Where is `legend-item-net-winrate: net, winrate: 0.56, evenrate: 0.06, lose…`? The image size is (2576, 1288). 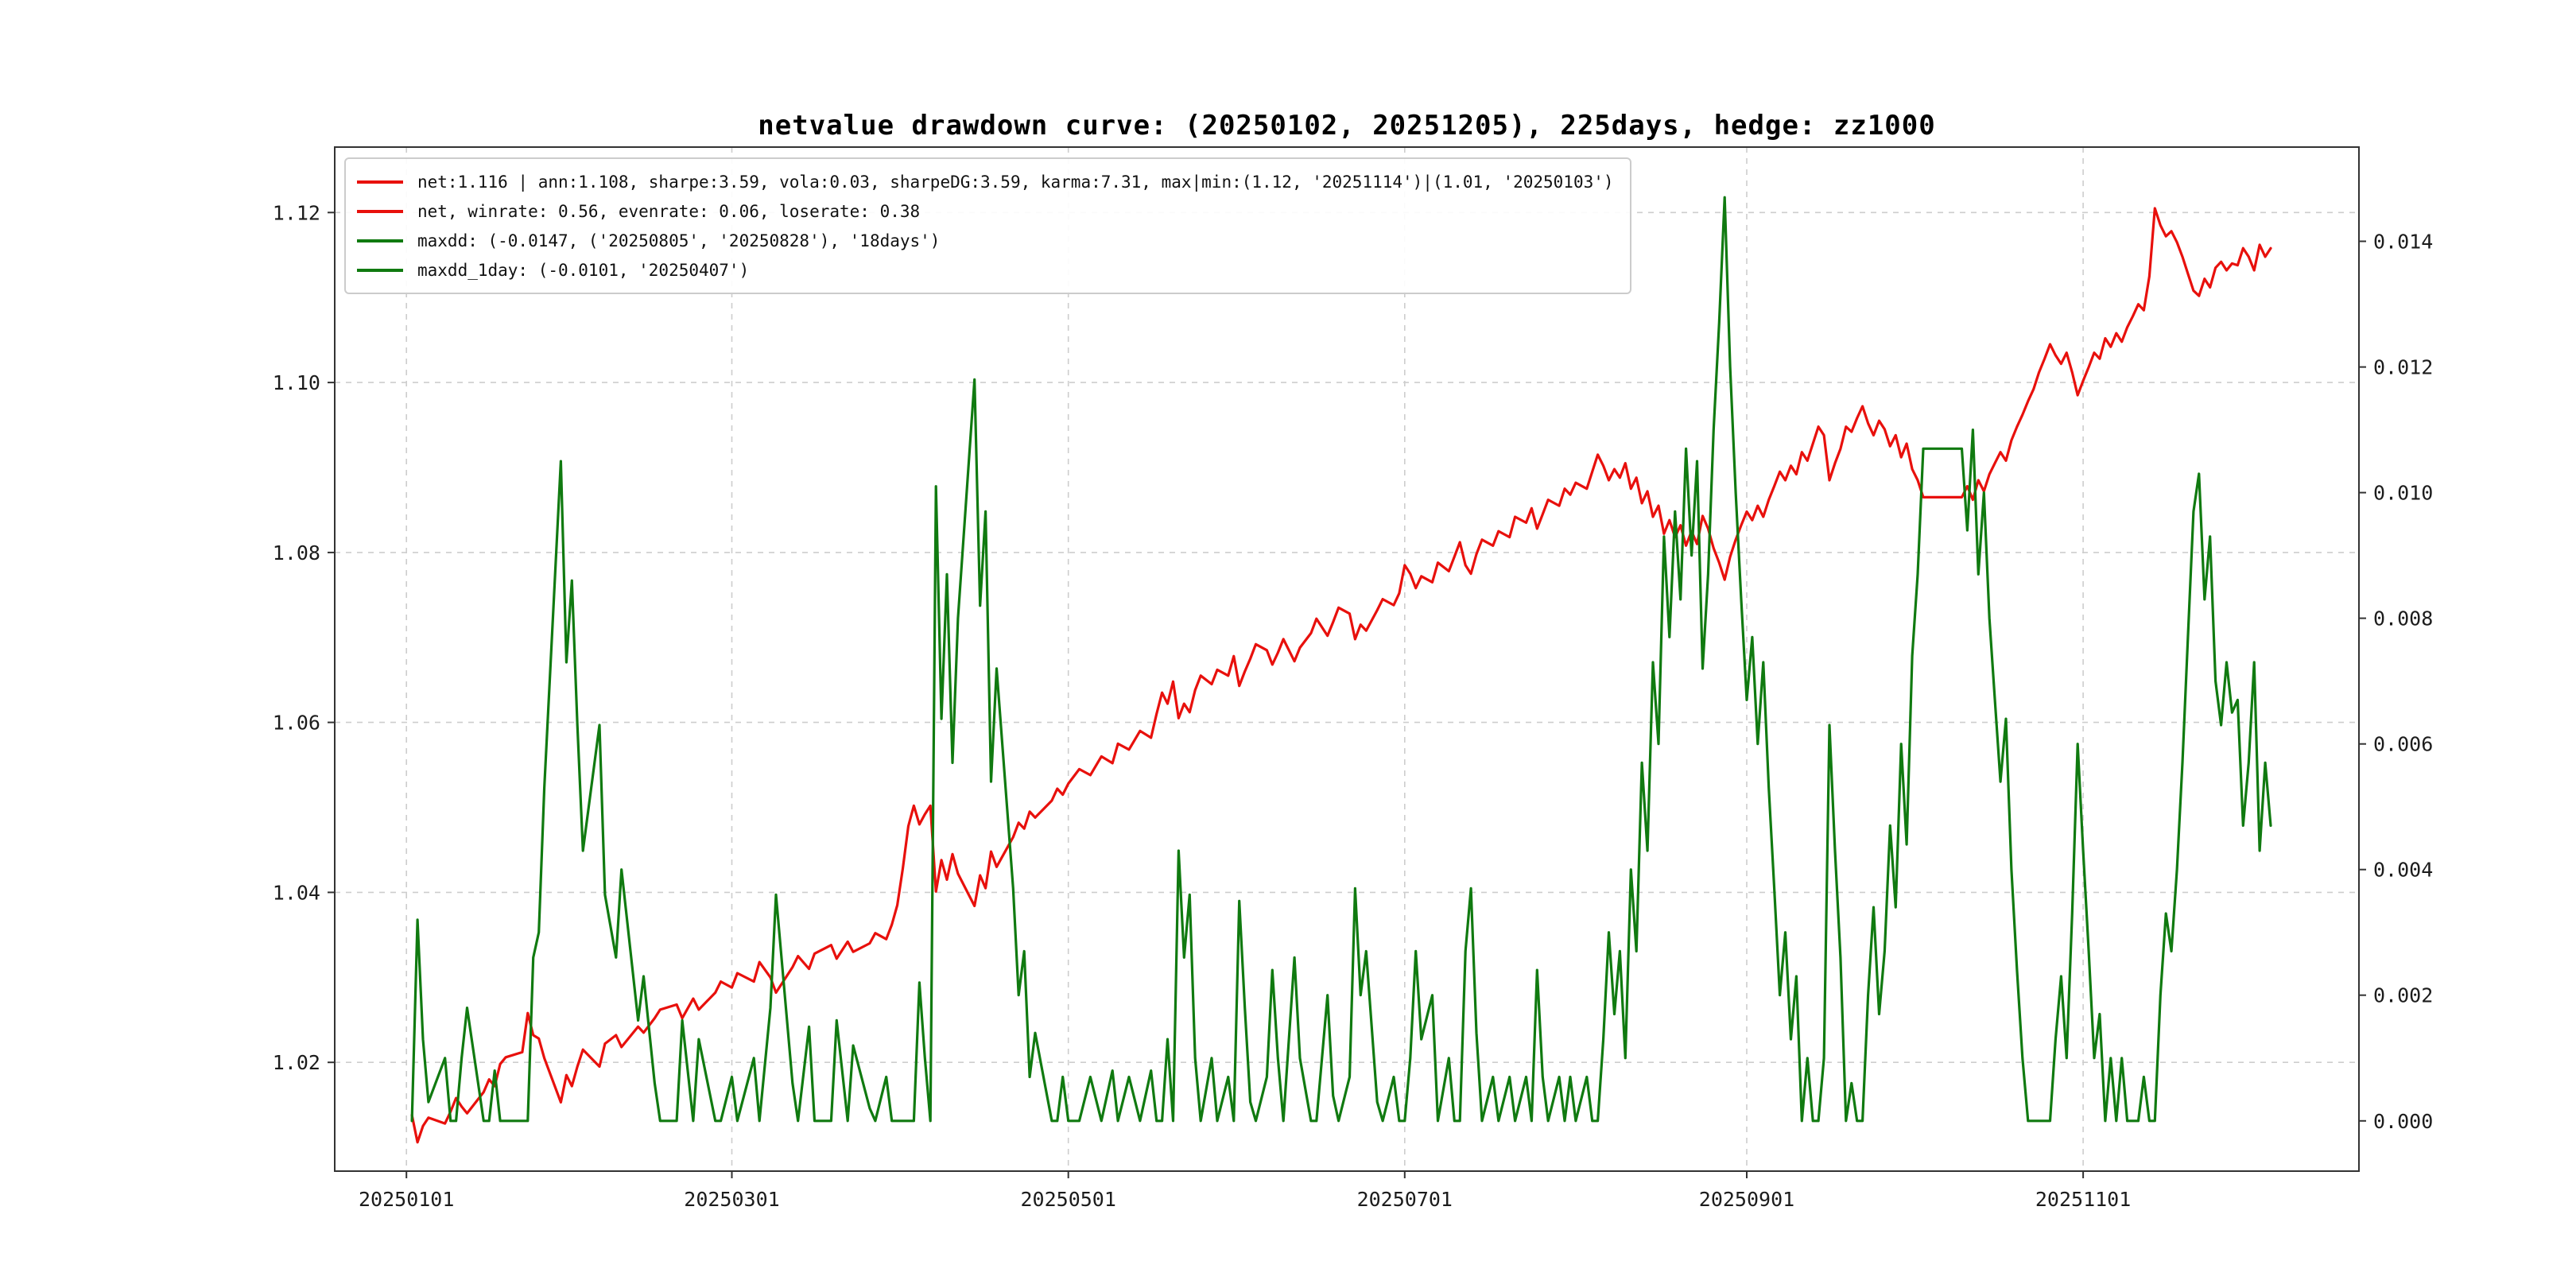
legend-item-net-winrate: net, winrate: 0.56, evenrate: 0.06, lose… is located at coordinates (986, 211).